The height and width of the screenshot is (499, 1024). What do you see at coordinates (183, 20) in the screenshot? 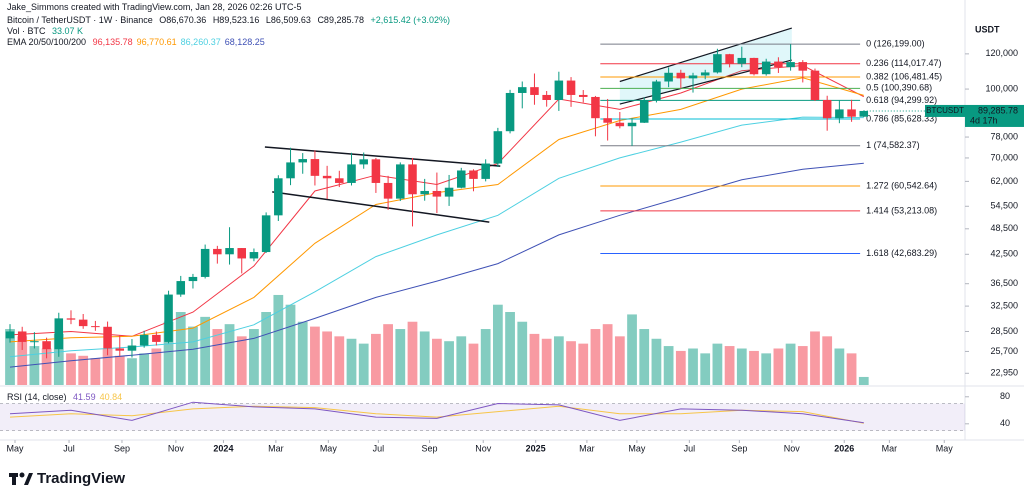
I see `ohlc-open: O86,670.36` at bounding box center [183, 20].